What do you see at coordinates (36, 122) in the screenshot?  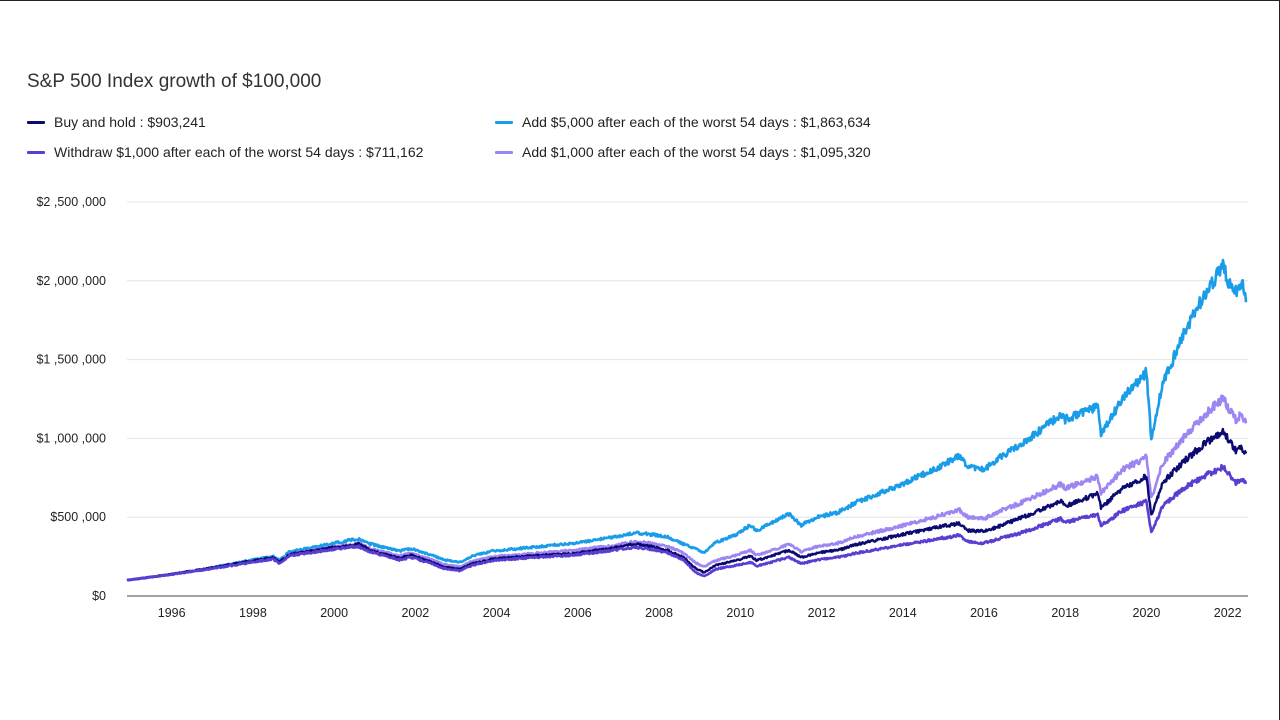 I see `legend-swatch-buy-and-hold` at bounding box center [36, 122].